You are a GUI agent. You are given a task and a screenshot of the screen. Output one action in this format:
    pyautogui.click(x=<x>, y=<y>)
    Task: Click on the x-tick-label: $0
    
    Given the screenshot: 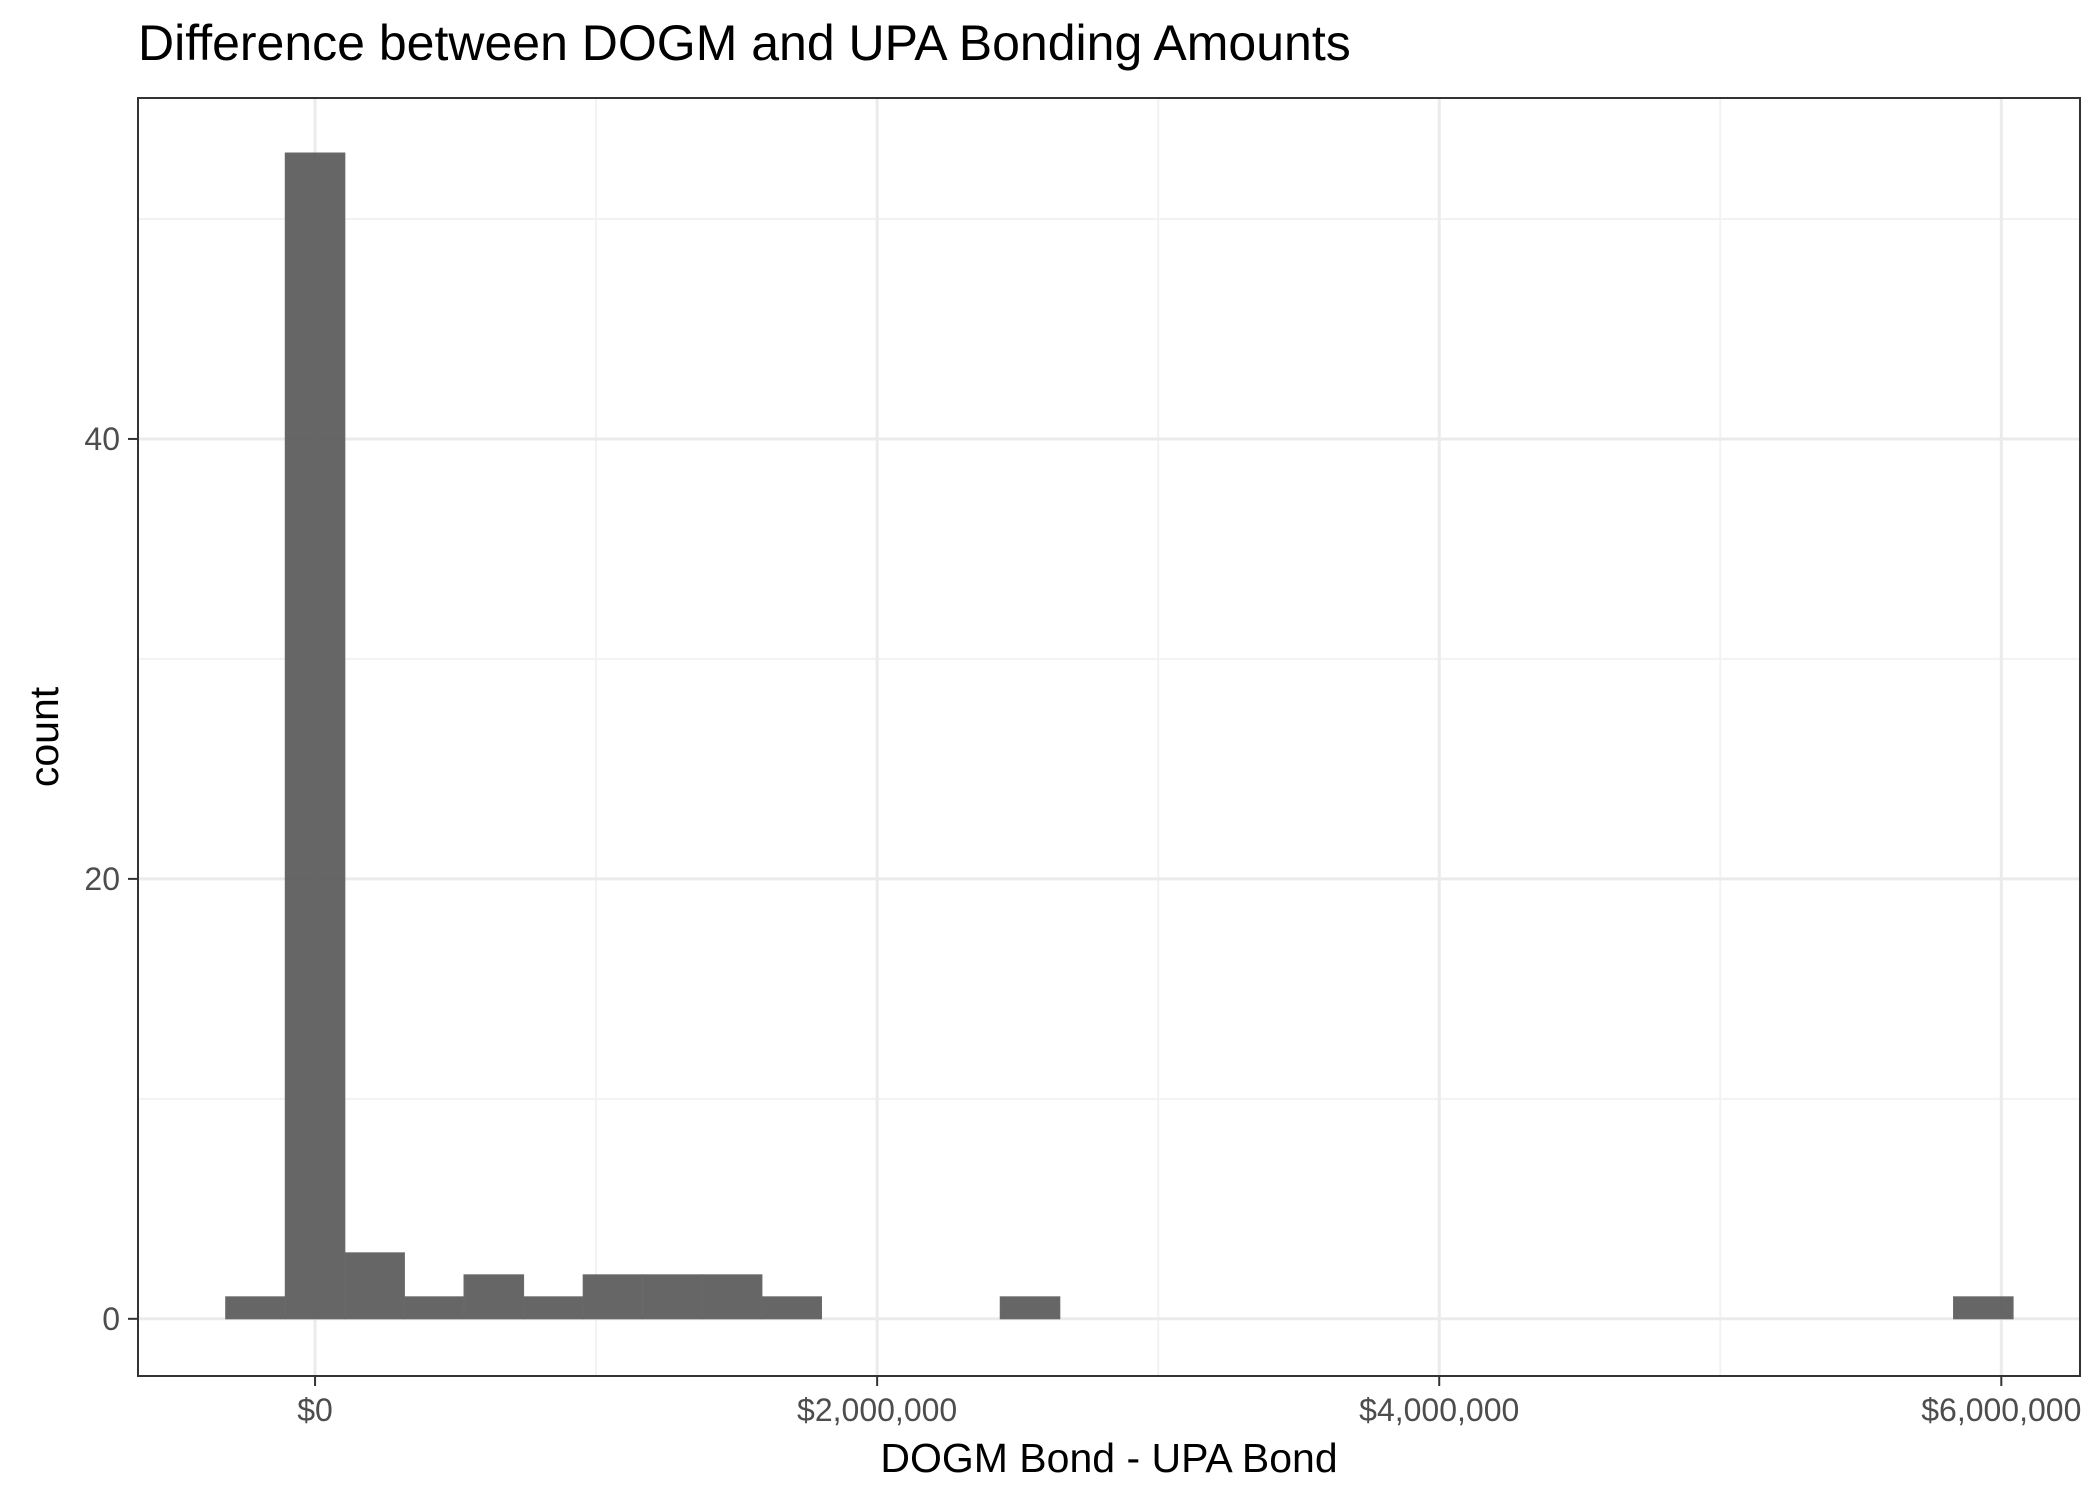 What is the action you would take?
    pyautogui.click(x=315, y=1410)
    